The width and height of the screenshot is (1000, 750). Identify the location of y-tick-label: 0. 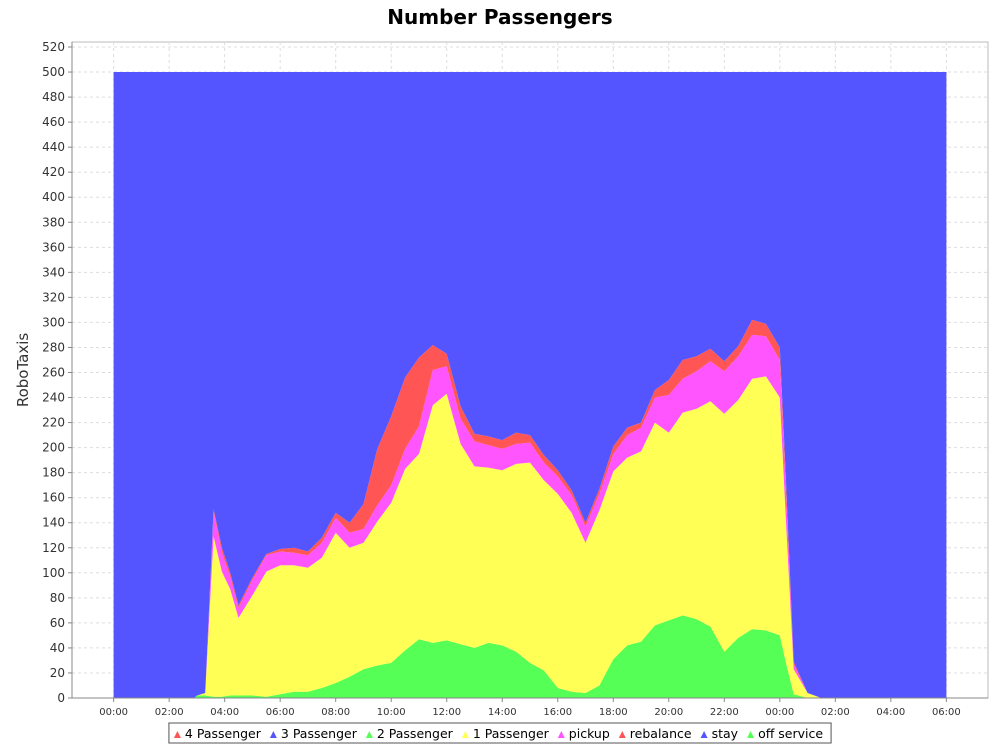
(61, 698).